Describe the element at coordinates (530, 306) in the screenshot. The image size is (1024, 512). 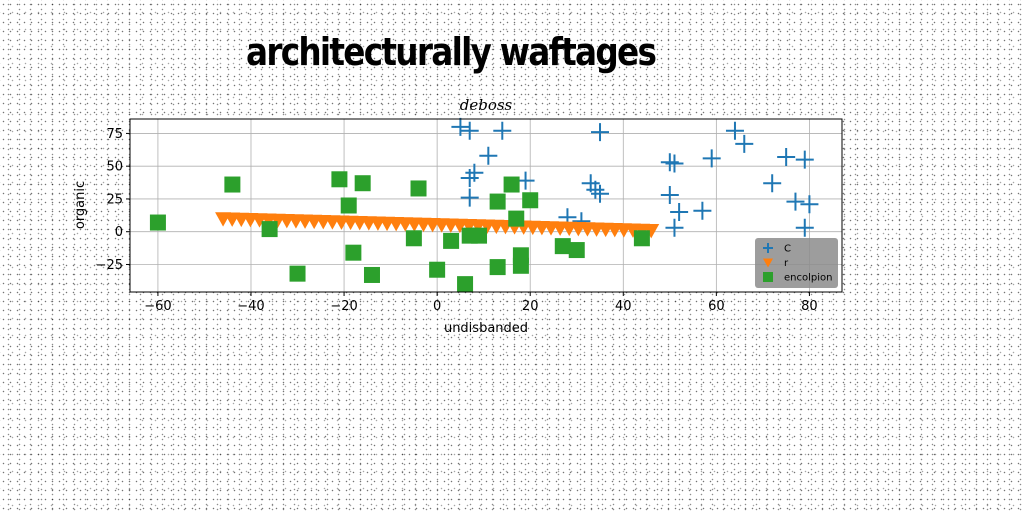
I see `x-tick-label: 20` at that location.